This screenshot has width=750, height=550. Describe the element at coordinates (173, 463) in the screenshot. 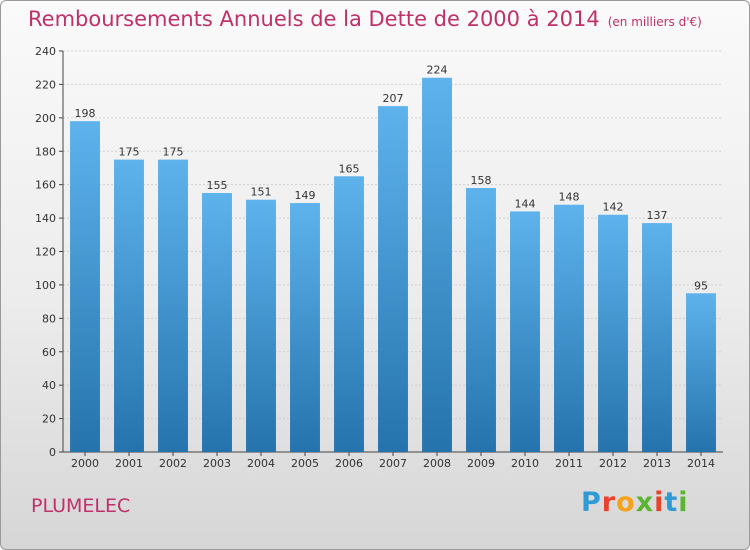

I see `x-tick-label: 2002` at that location.